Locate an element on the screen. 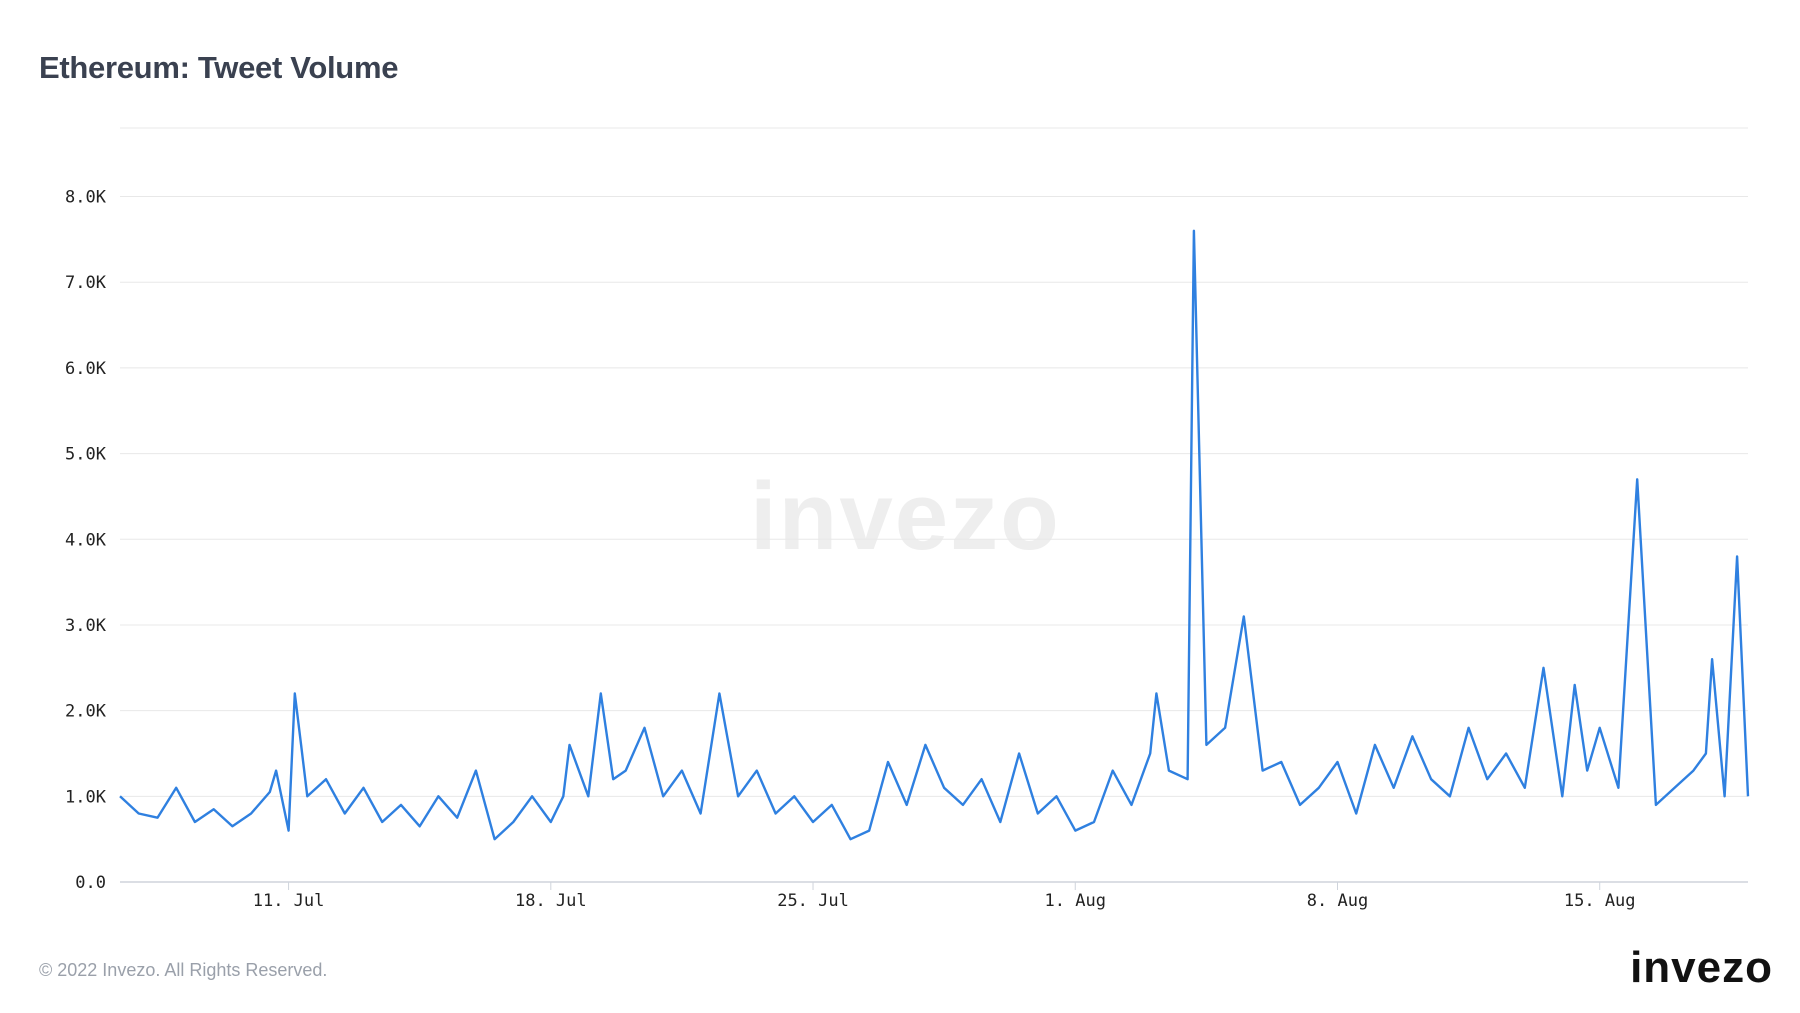  x-tick-label: 11. Jul is located at coordinates (289, 901).